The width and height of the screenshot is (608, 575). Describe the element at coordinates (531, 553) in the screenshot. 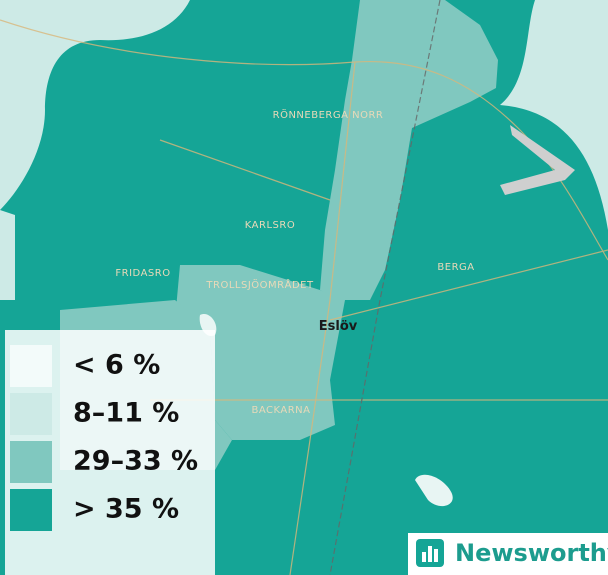

I see `logo-text: Newsworthy` at that location.